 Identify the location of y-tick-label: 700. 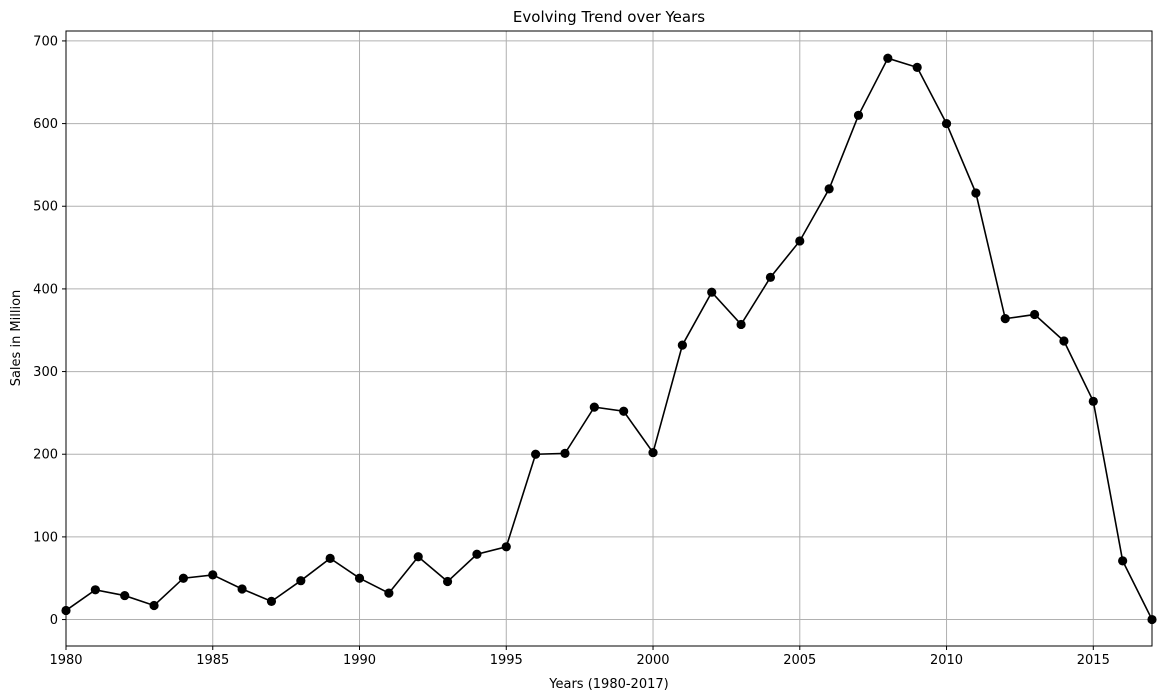
(45, 41).